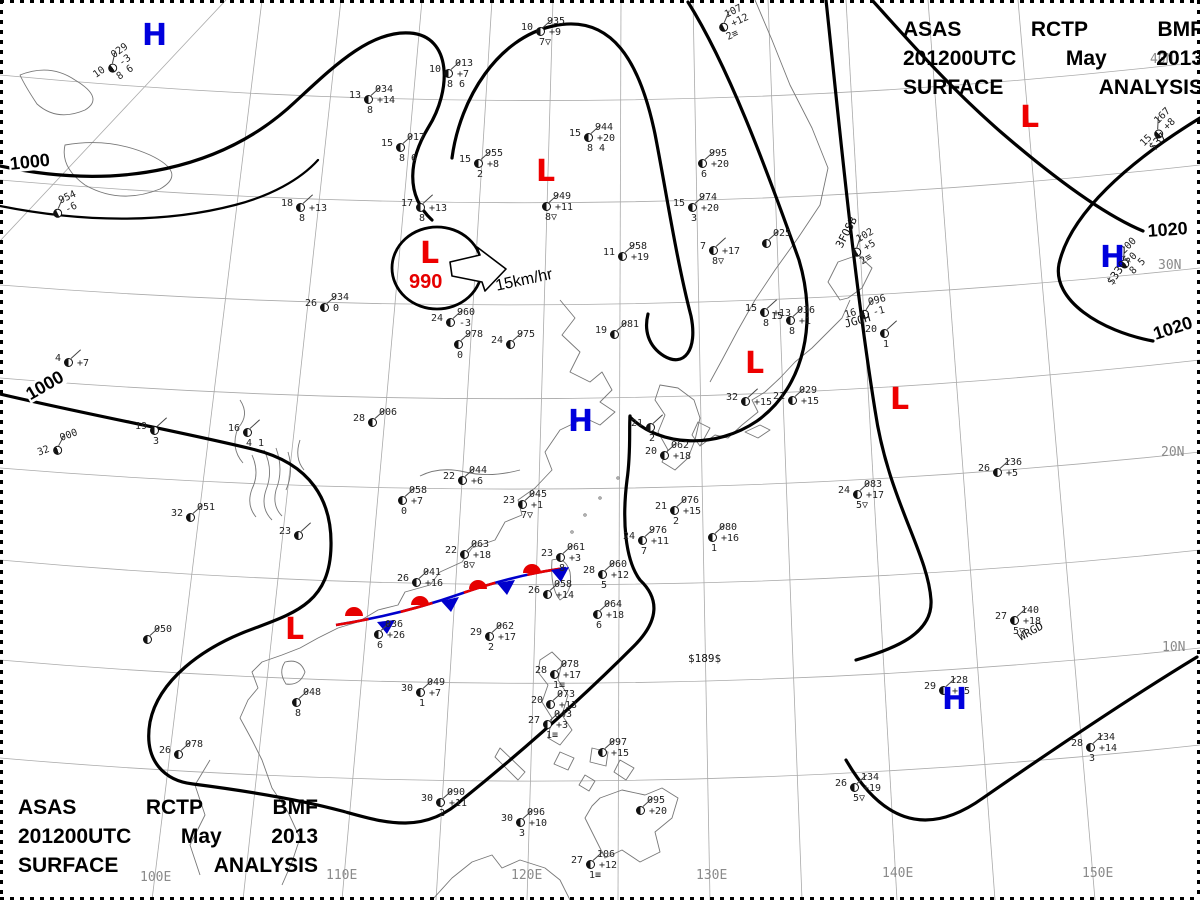  What do you see at coordinates (426, 798) in the screenshot?
I see `station-value-t: 30` at bounding box center [426, 798].